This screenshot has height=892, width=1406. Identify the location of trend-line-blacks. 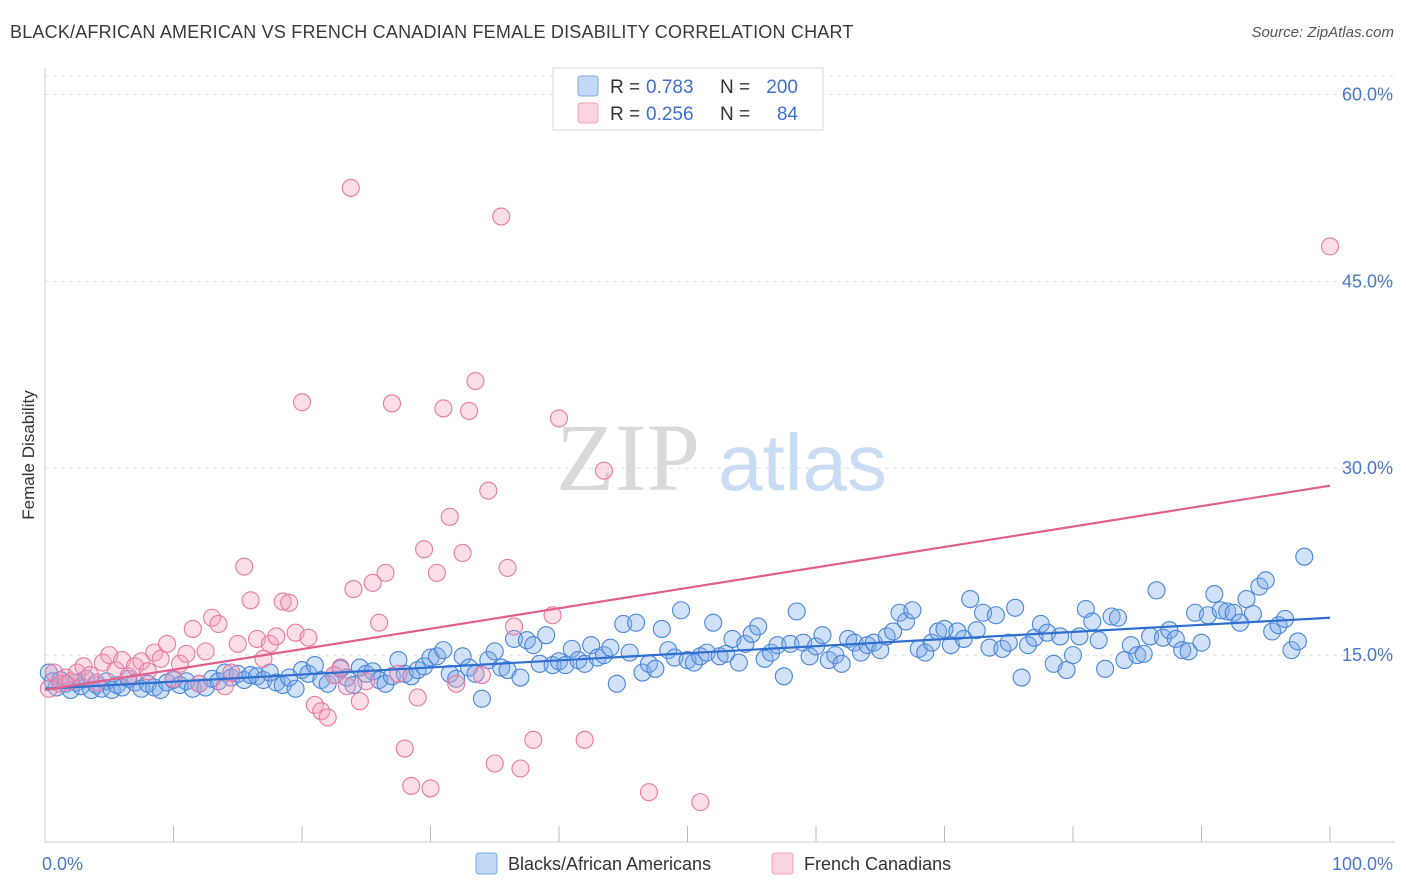
(687, 653).